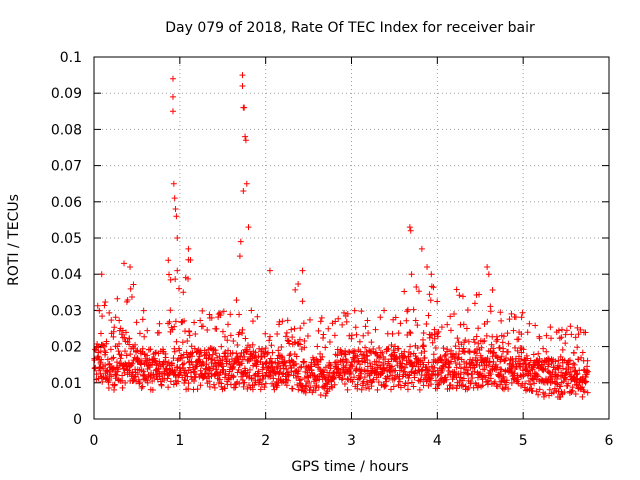  What do you see at coordinates (349, 467) in the screenshot?
I see `x-axis-title: GPS time / hours` at bounding box center [349, 467].